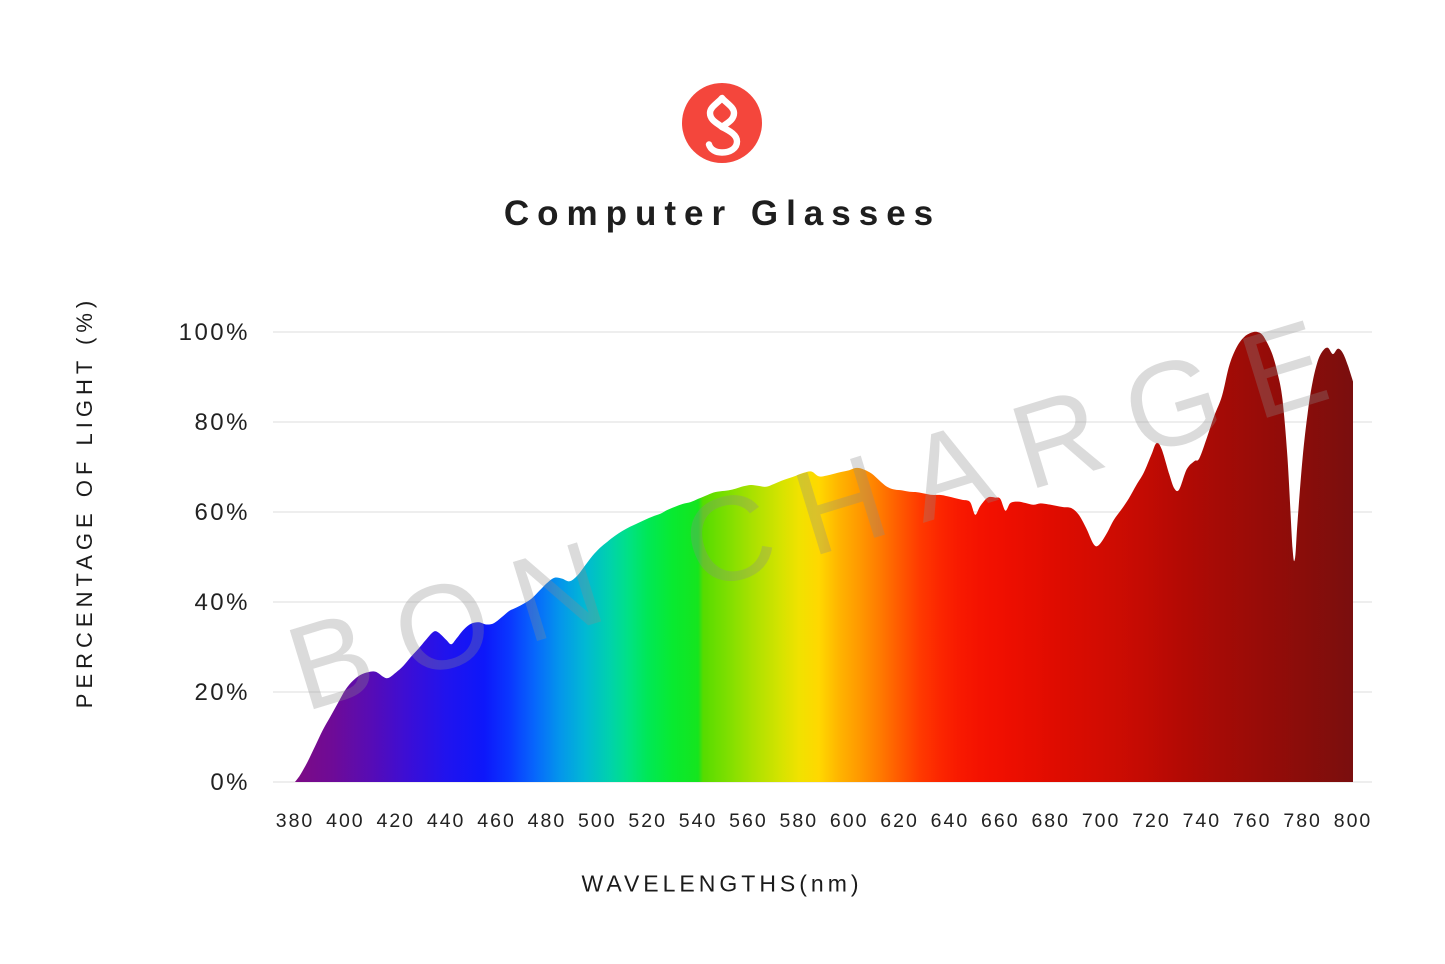 The image size is (1445, 964). I want to click on x-tick-label-580: 580, so click(799, 821).